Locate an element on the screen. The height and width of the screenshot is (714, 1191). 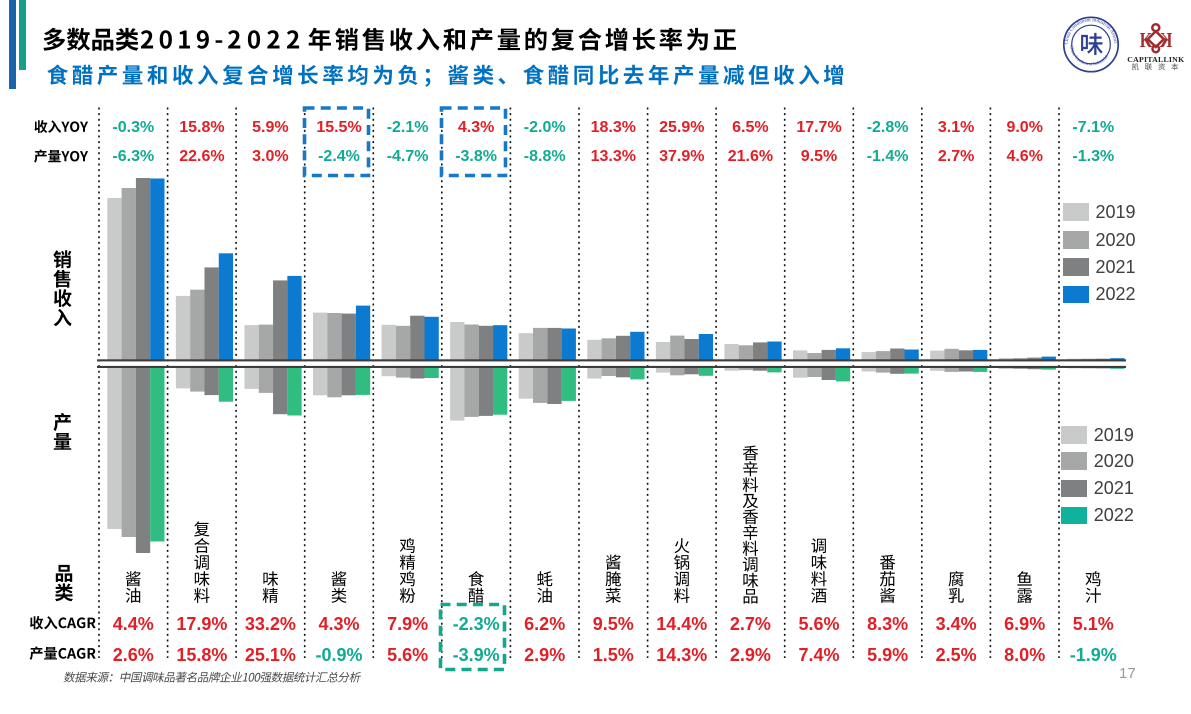
svg-text: China Condiment Industrial is located at coordinates (1089, 55).